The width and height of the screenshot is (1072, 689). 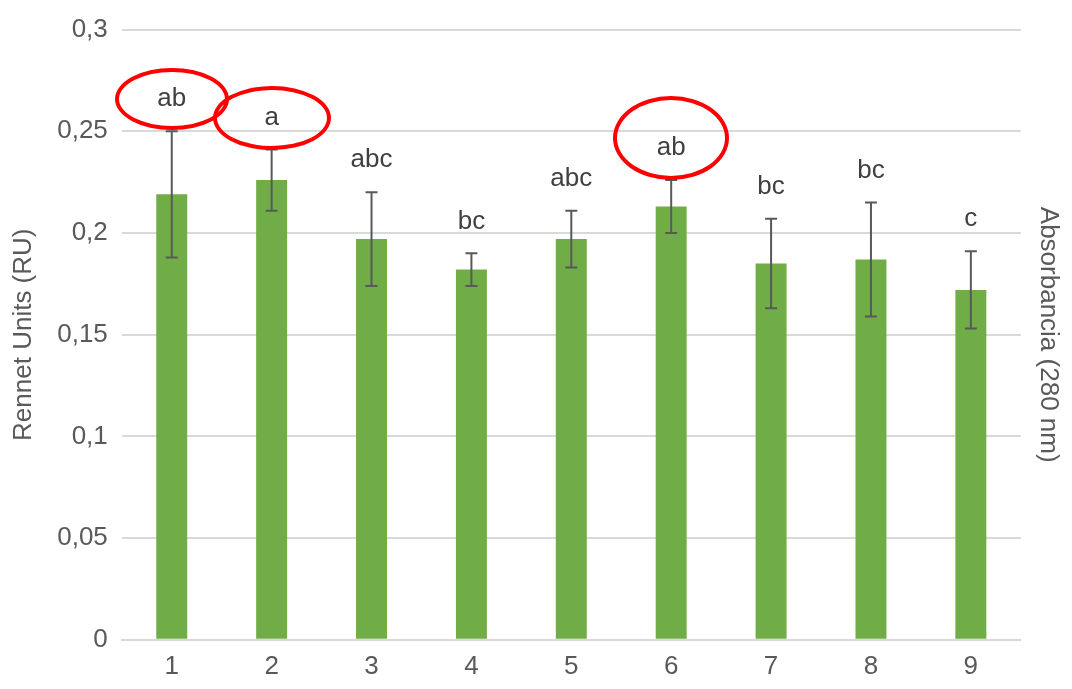 I want to click on y-tick-label: 0,05, so click(x=82, y=536).